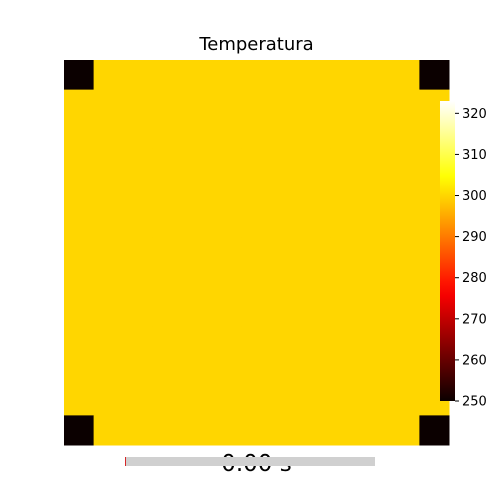  What do you see at coordinates (474, 114) in the screenshot?
I see `colorbar-tick-label: 320` at bounding box center [474, 114].